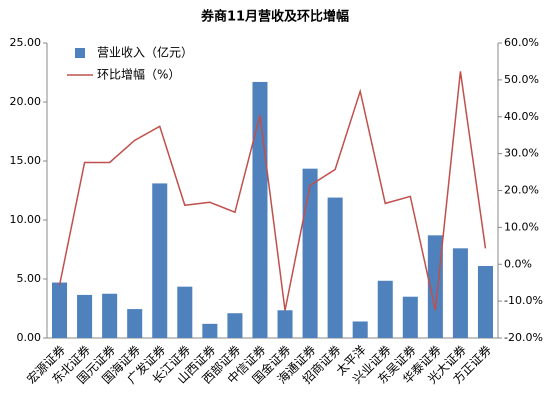  I want to click on chart-title: 券商11月营收及环比增幅, so click(274, 17).